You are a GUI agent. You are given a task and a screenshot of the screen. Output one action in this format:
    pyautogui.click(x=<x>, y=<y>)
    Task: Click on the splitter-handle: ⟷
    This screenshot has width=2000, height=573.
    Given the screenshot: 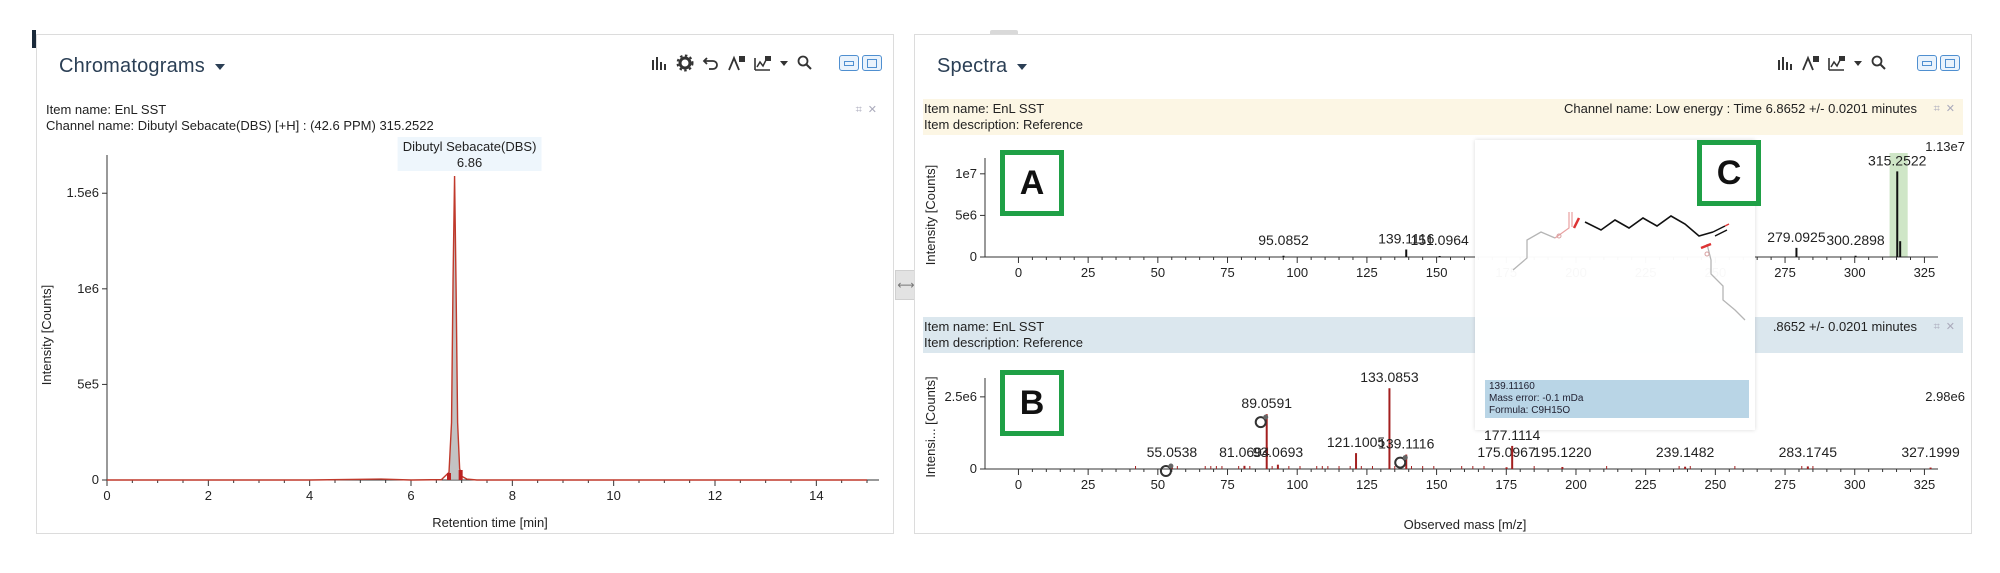 What is the action you would take?
    pyautogui.click(x=906, y=285)
    